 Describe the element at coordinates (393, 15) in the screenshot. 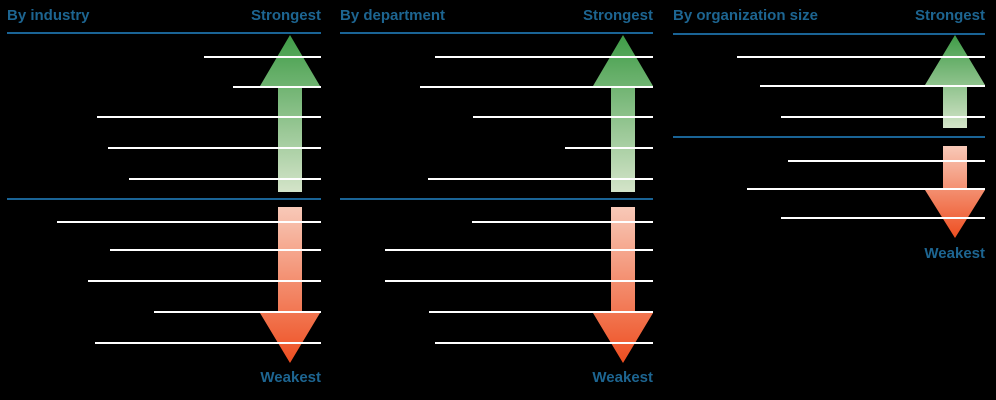

I see `panel-title: By department` at that location.